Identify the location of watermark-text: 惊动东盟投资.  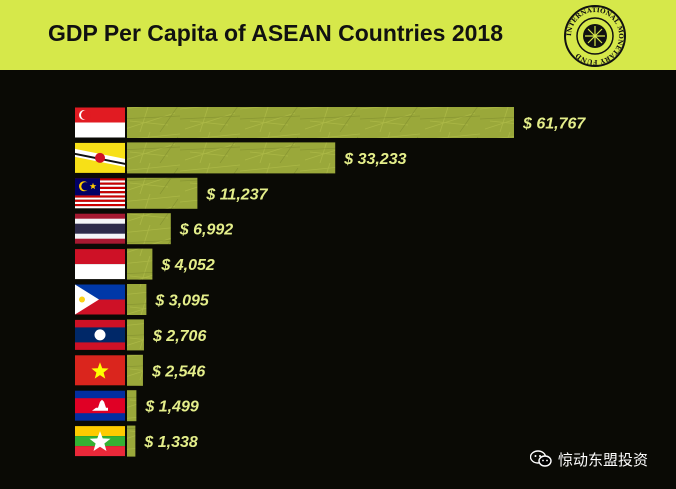
(603, 459).